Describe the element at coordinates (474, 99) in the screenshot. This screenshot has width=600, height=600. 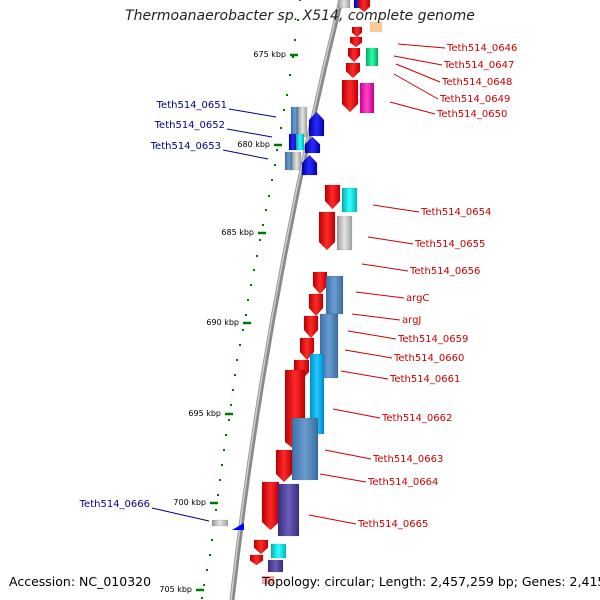
I see `gene-label: Teth514_0649` at that location.